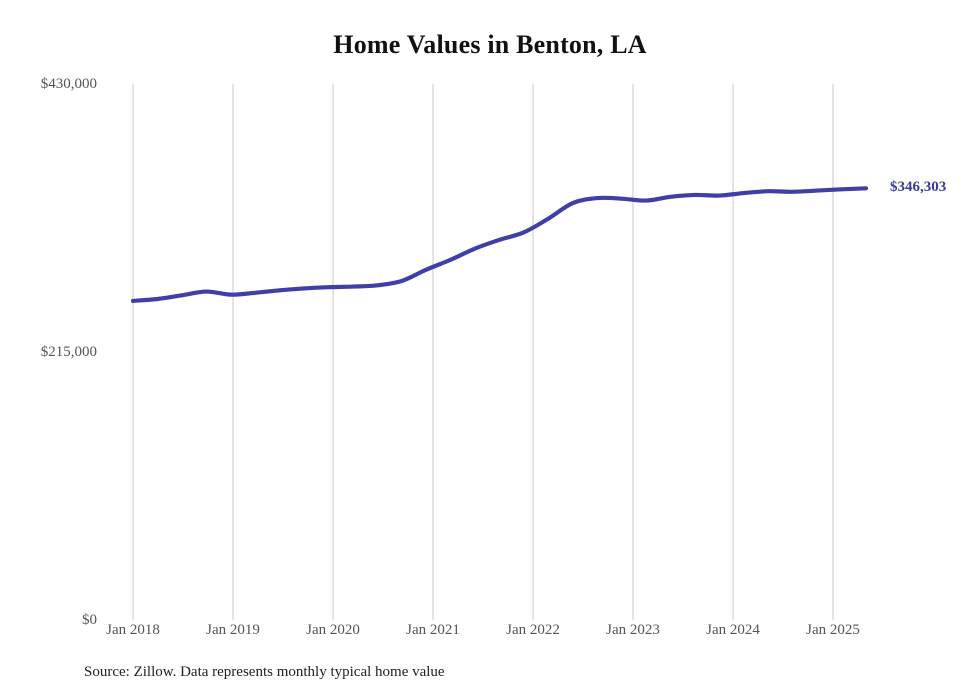  I want to click on x-axis-tick-jan-2020: Jan 2020, so click(333, 630).